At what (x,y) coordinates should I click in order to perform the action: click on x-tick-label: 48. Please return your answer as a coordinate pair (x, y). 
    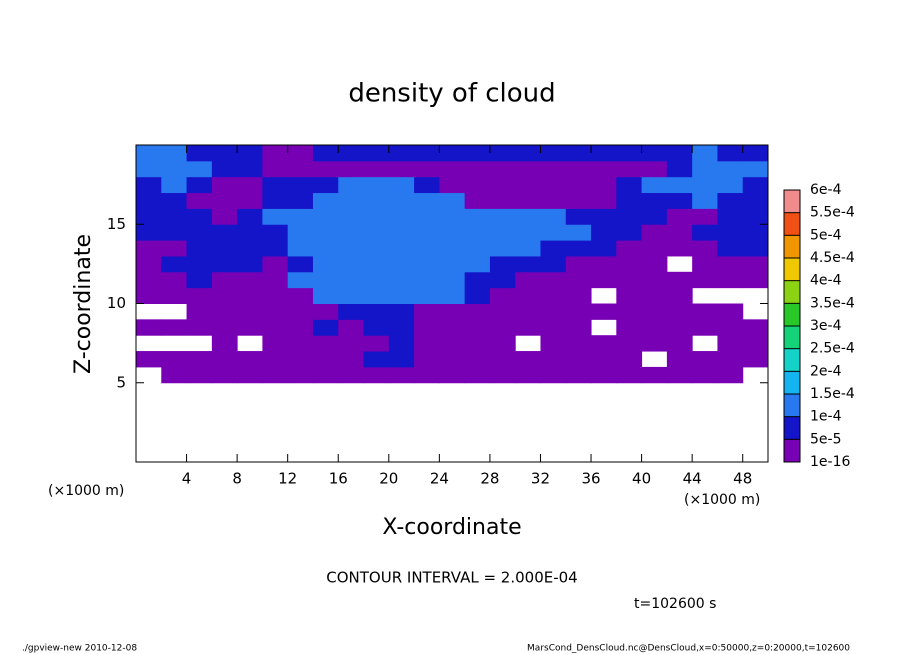
    Looking at the image, I should click on (742, 479).